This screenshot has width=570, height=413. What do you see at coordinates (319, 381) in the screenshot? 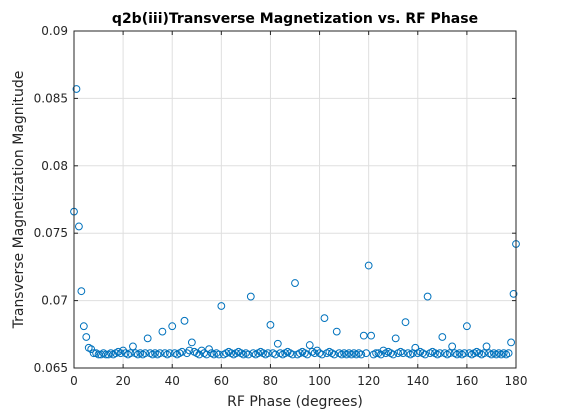
I see `x-tick-label: 100` at bounding box center [319, 381].